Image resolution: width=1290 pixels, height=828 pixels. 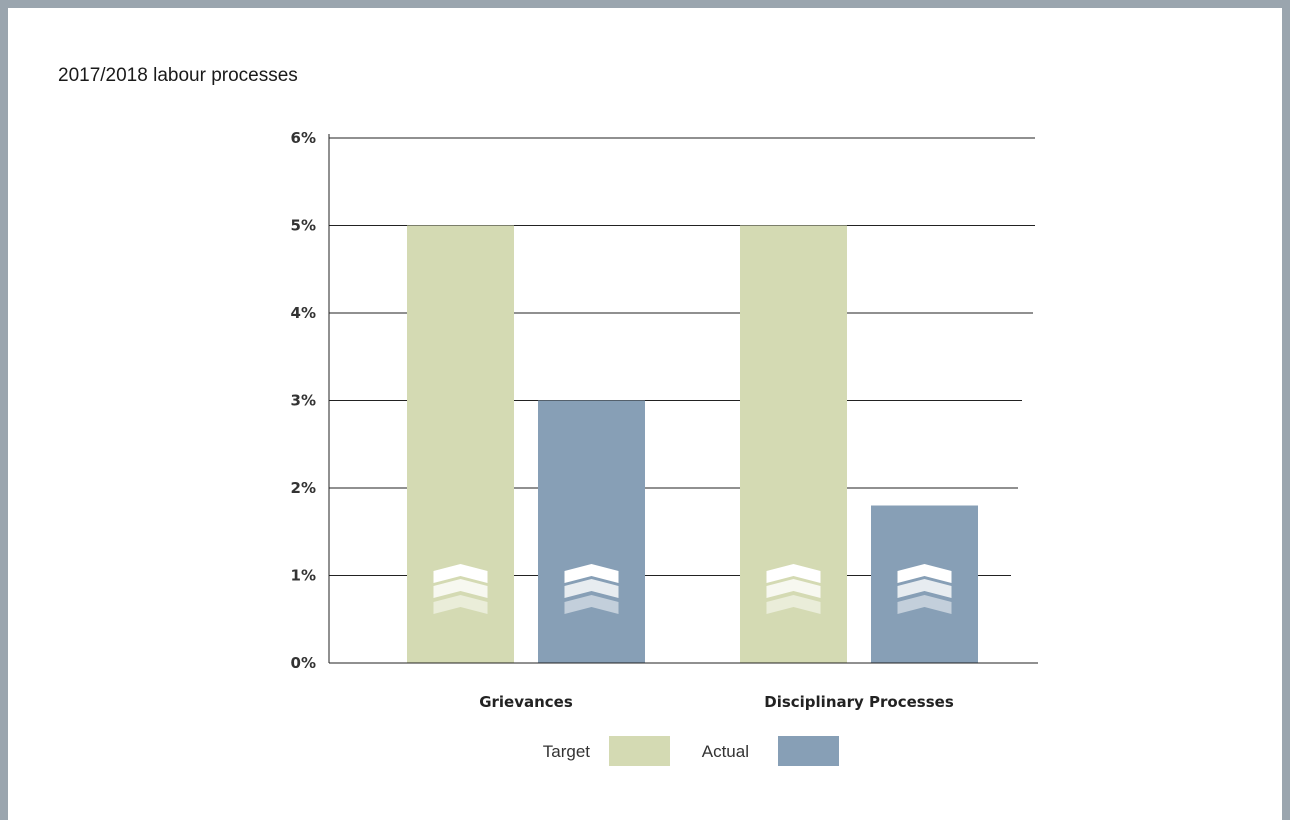 I want to click on y-tick-label: 2%, so click(x=303, y=488).